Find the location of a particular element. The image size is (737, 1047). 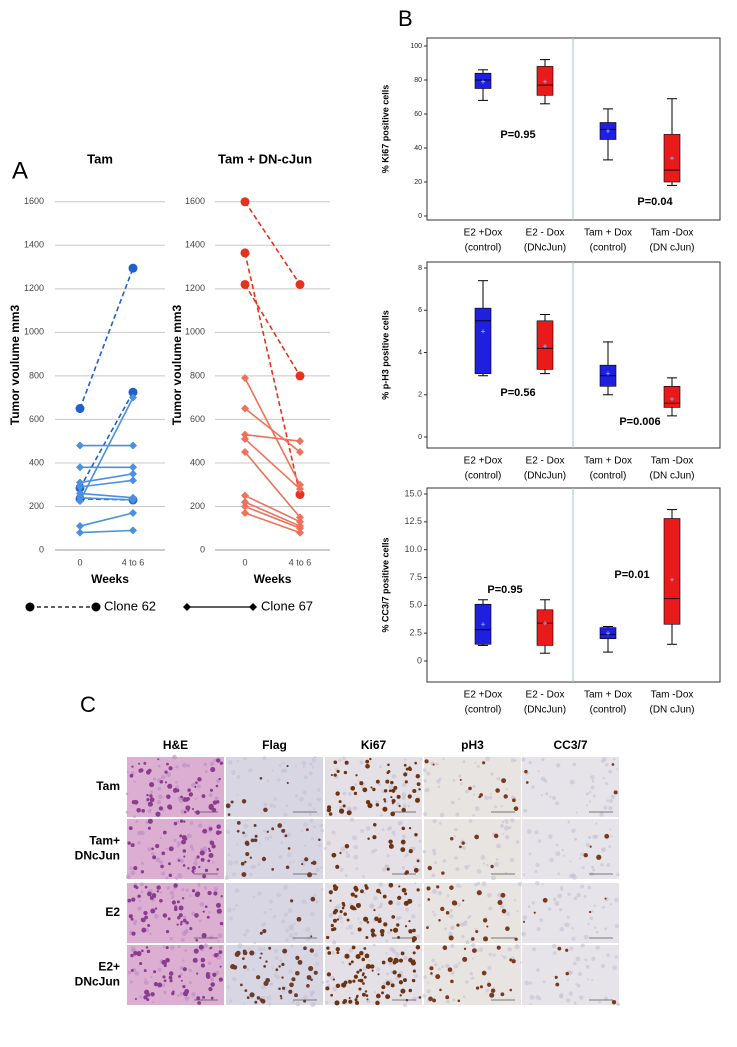

box is located at coordinates (672, 396).